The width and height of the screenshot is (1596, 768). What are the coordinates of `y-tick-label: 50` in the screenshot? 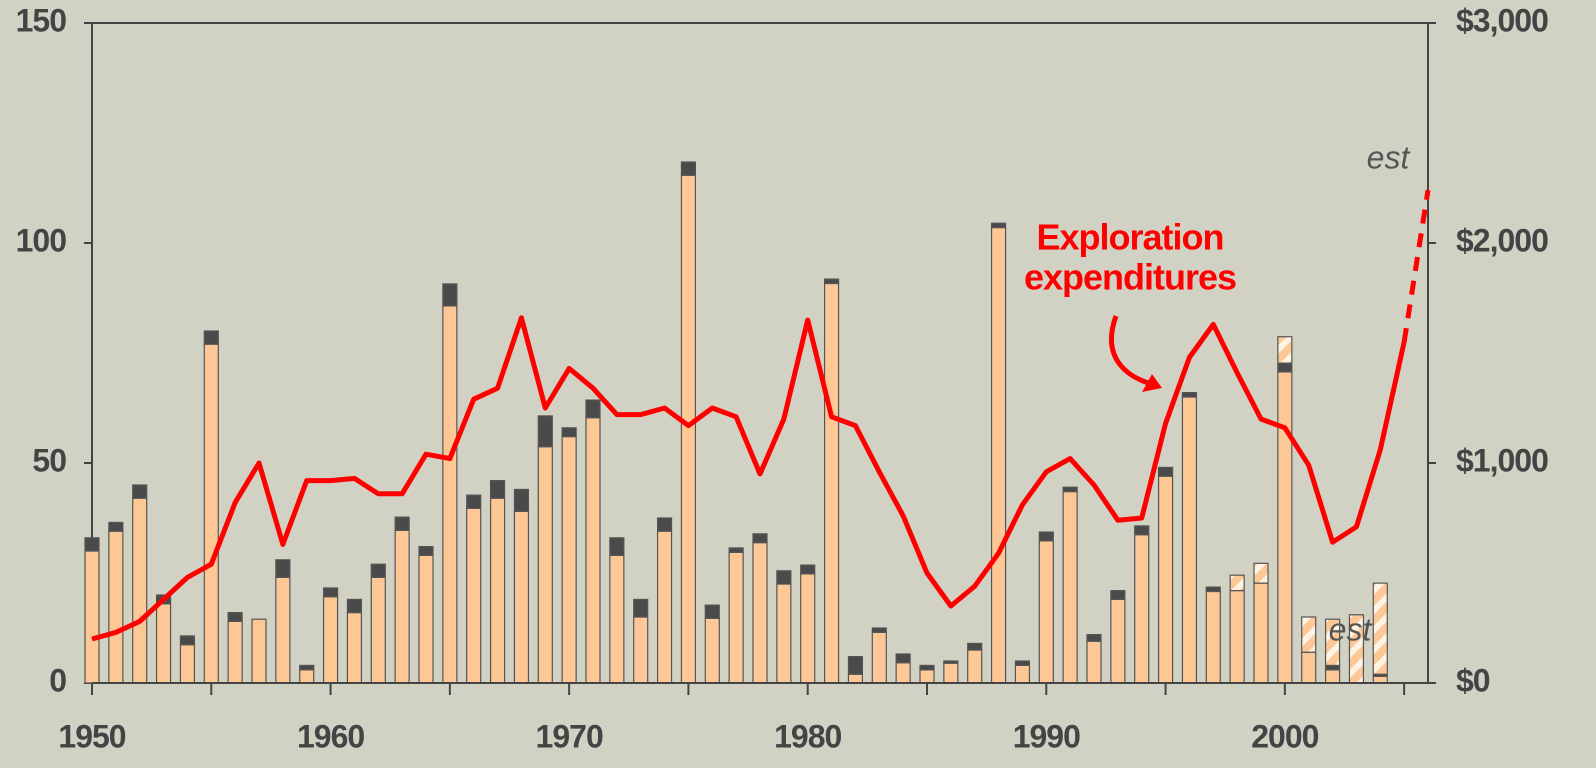 It's located at (49, 460).